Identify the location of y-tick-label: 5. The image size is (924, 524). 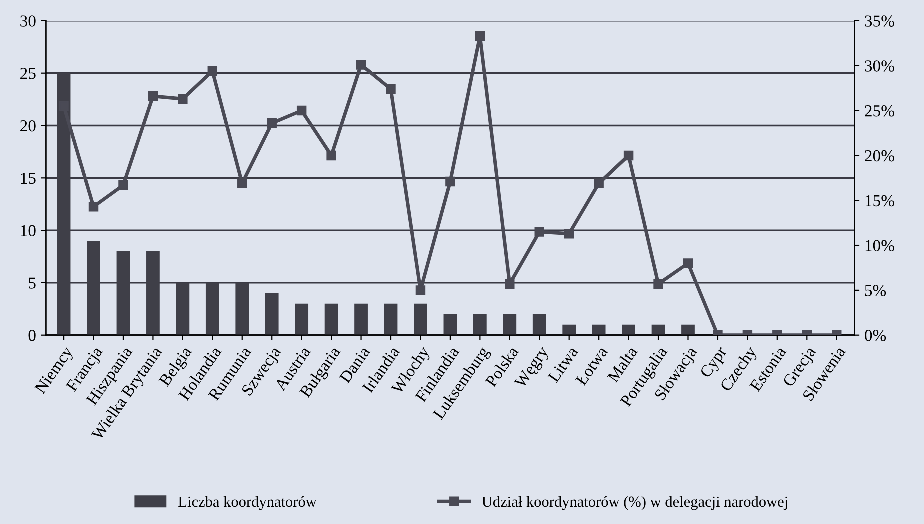
(32, 283).